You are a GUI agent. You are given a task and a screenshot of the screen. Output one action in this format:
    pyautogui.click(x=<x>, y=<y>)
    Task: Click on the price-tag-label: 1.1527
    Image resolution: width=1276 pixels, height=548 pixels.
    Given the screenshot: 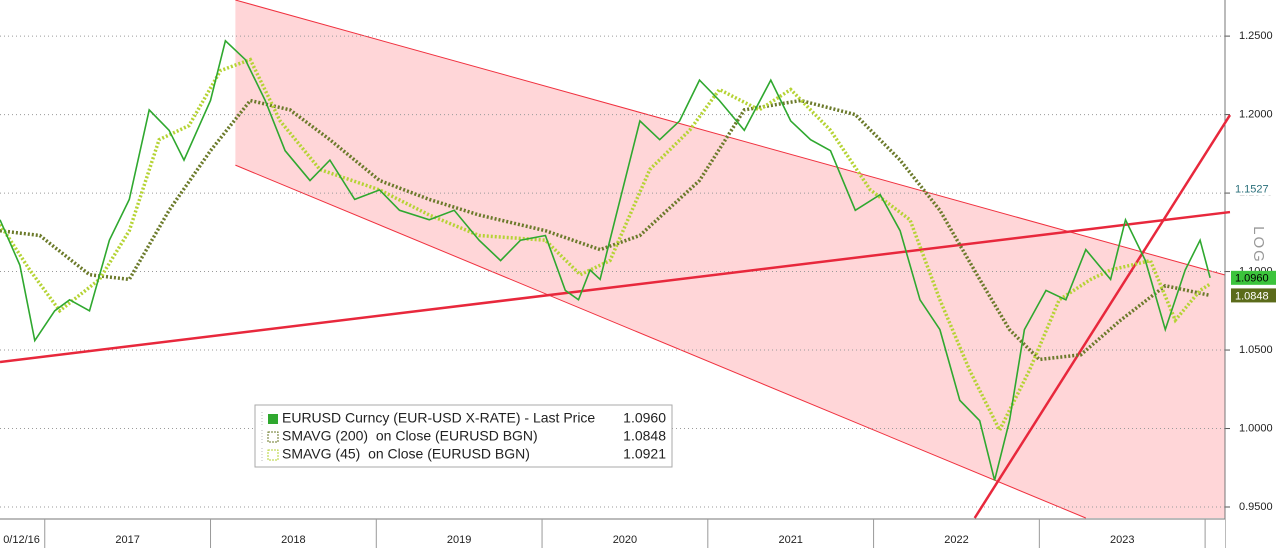 What is the action you would take?
    pyautogui.click(x=1252, y=190)
    